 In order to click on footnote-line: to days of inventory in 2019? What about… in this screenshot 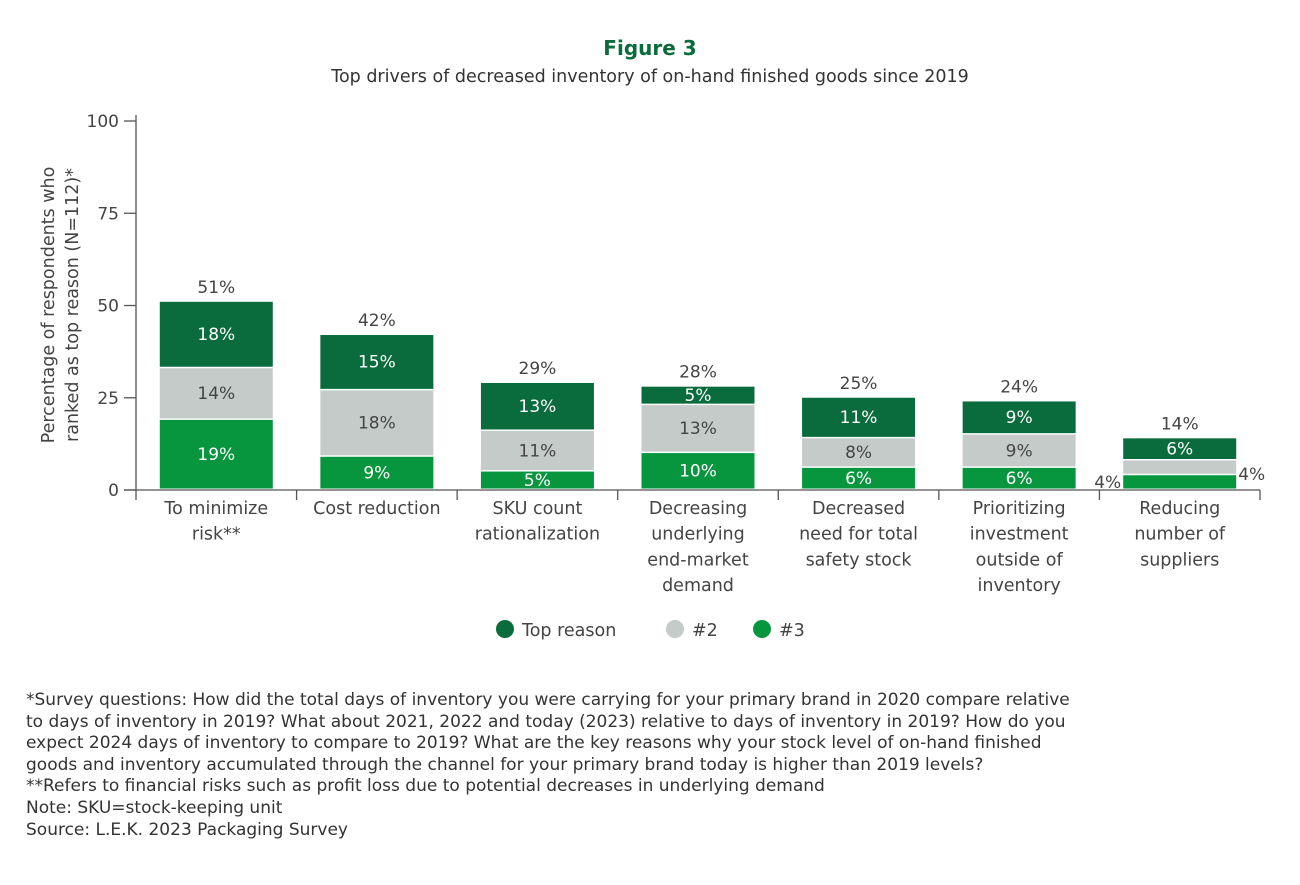, I will do `click(546, 721)`.